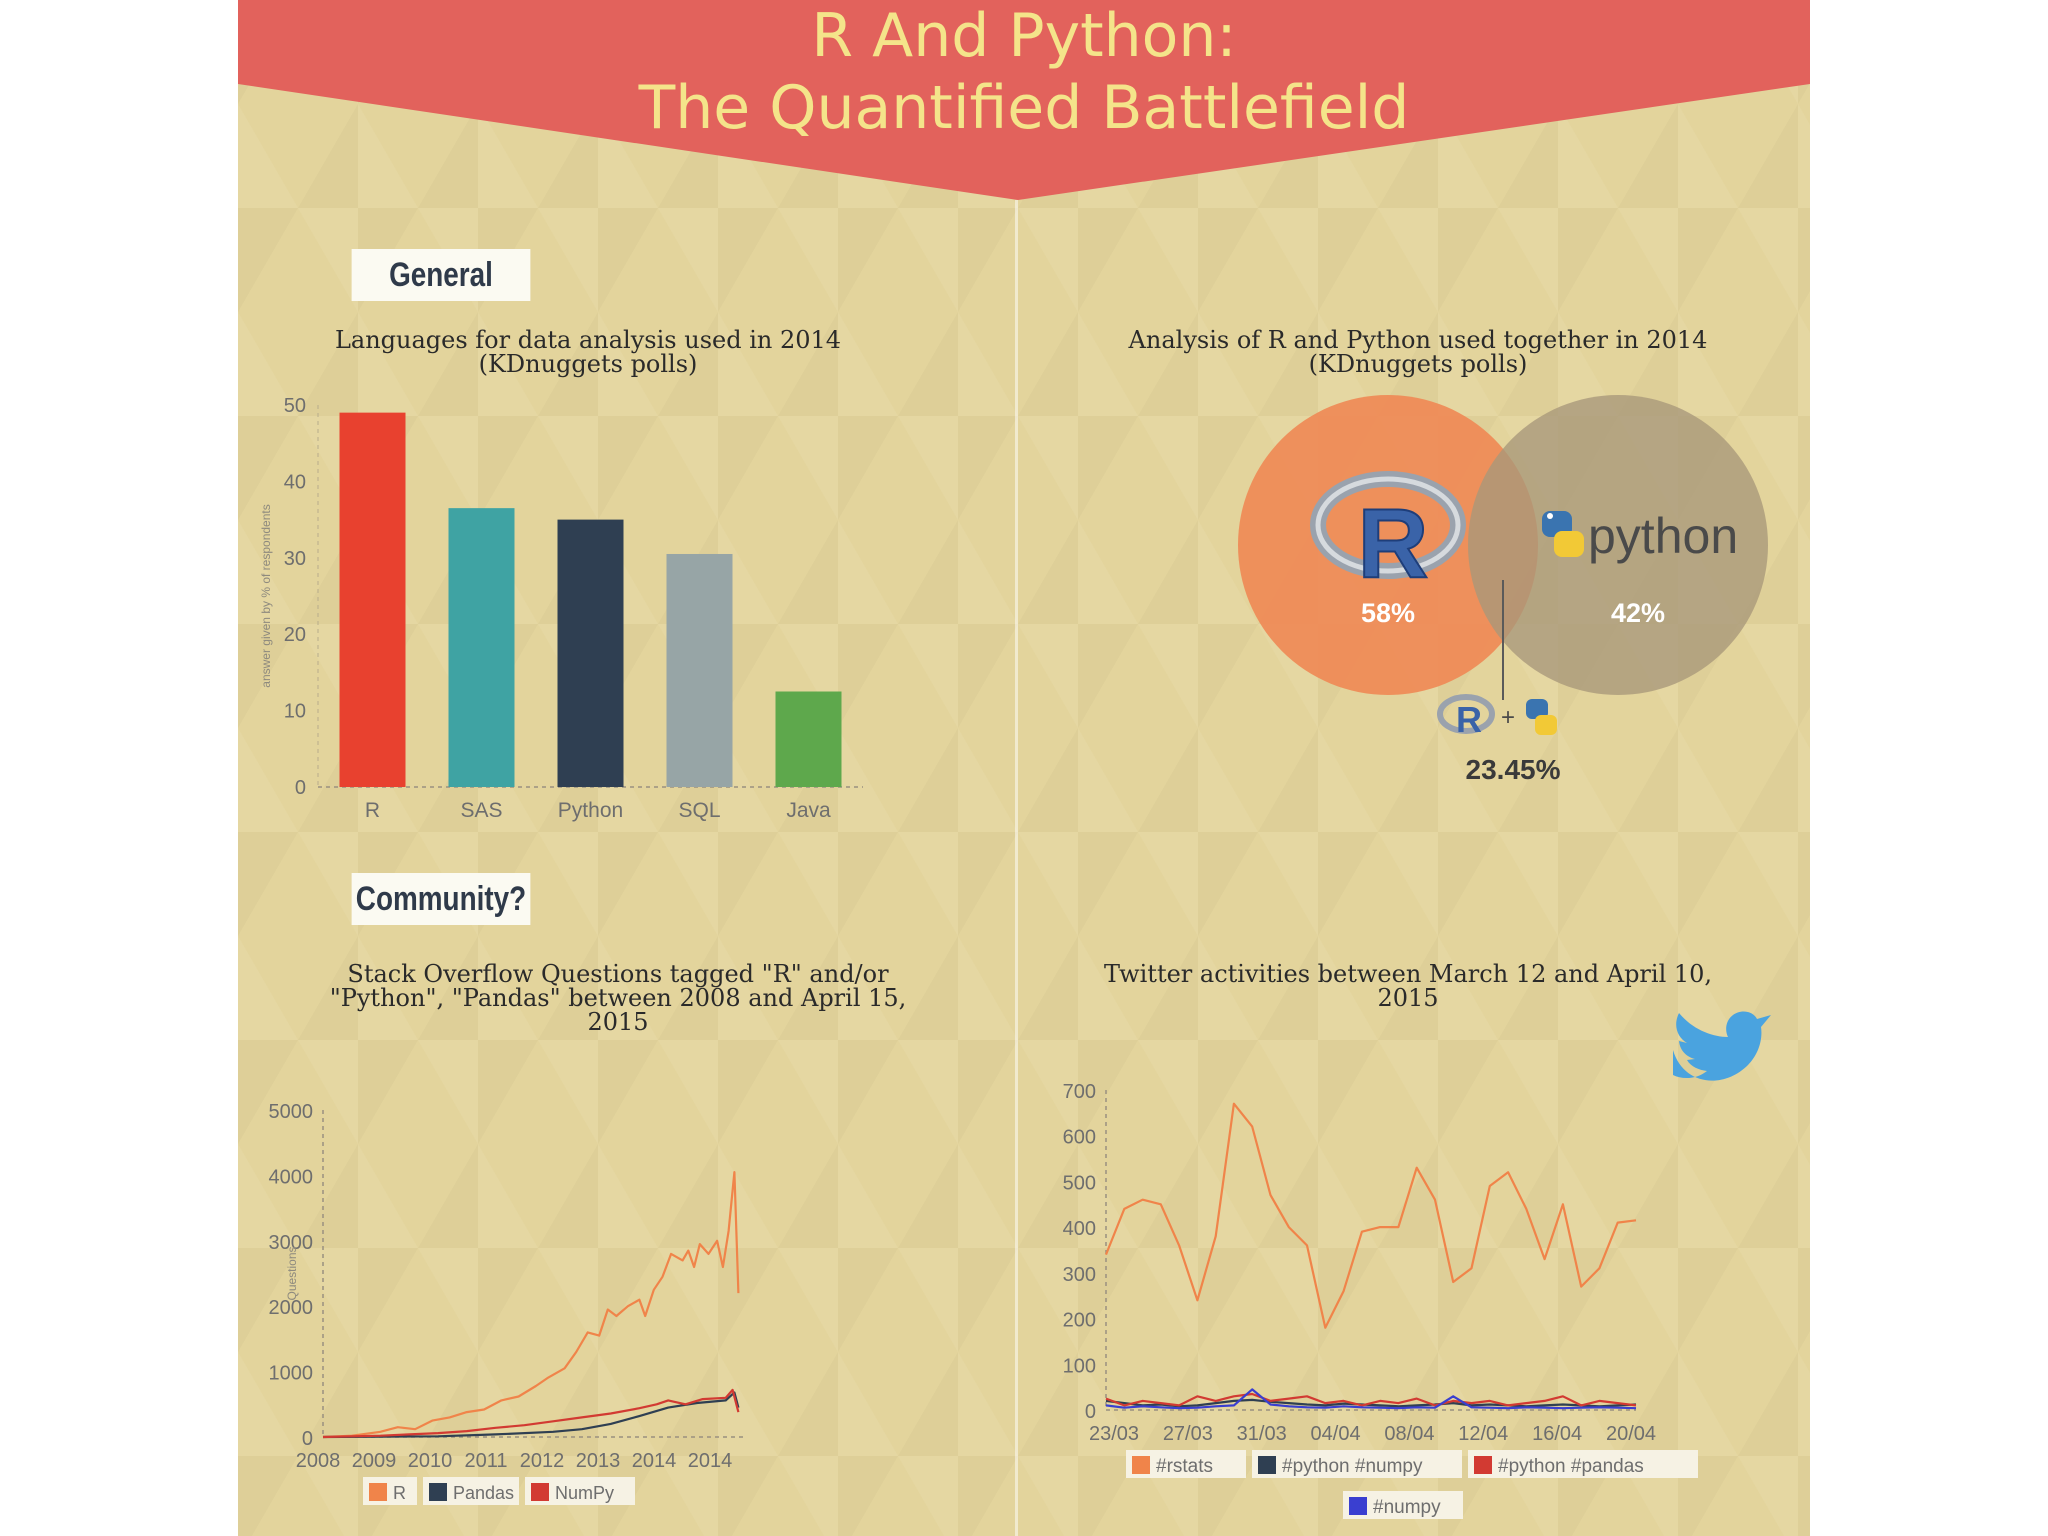 The width and height of the screenshot is (2048, 1536). I want to click on small-python-logo-blue, so click(1537, 709).